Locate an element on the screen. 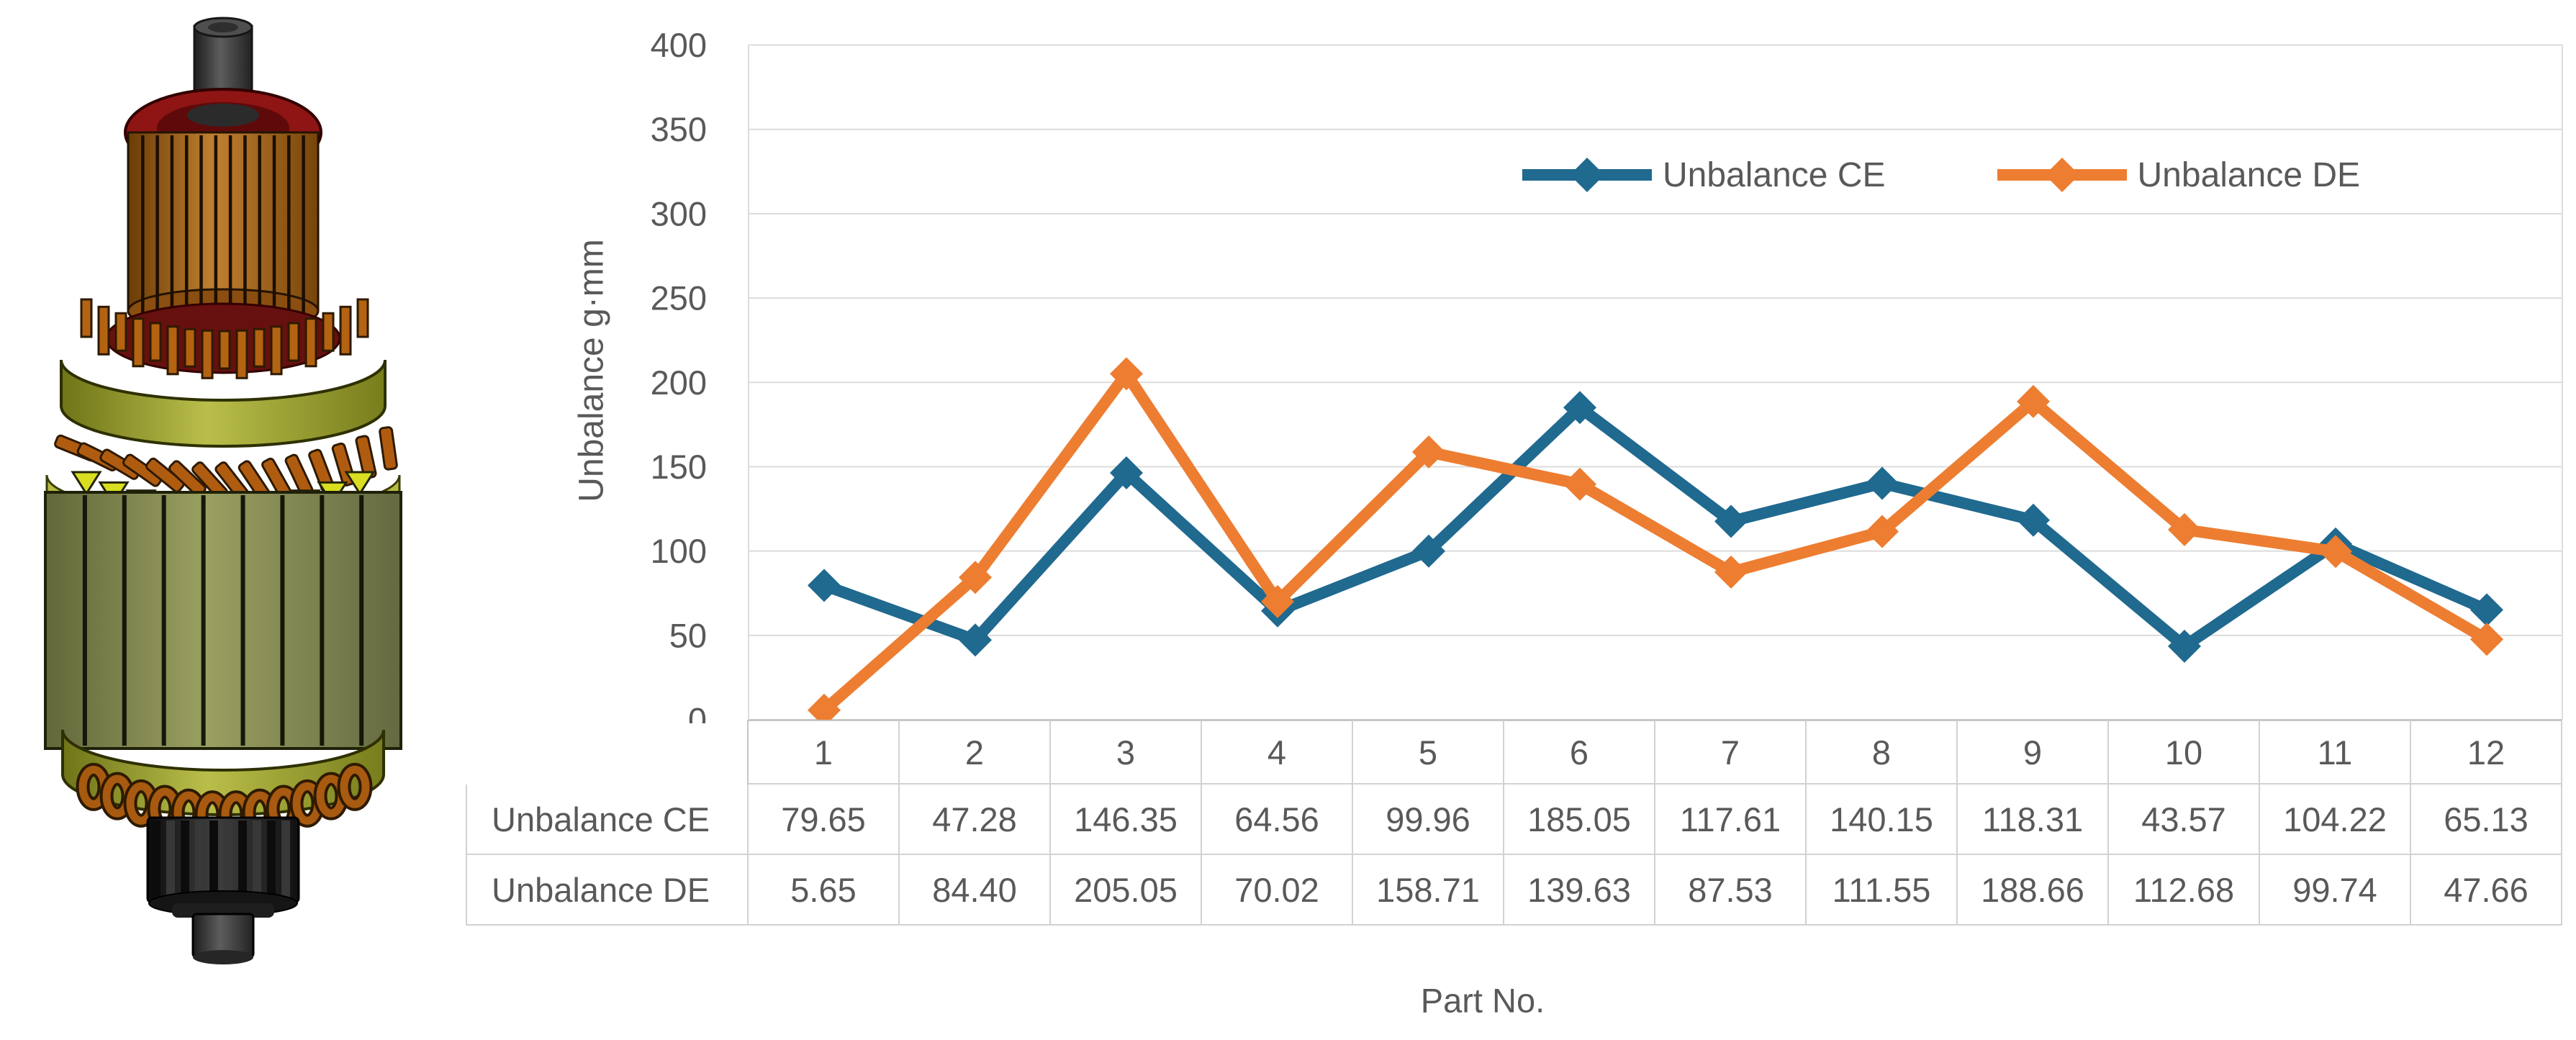 Image resolution: width=2576 pixels, height=1040 pixels. category-label: 5 is located at coordinates (1428, 752).